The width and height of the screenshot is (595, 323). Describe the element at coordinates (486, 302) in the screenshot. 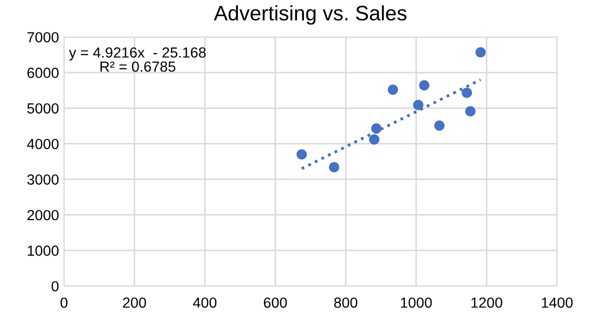

I see `x-tick-label: 1200` at that location.